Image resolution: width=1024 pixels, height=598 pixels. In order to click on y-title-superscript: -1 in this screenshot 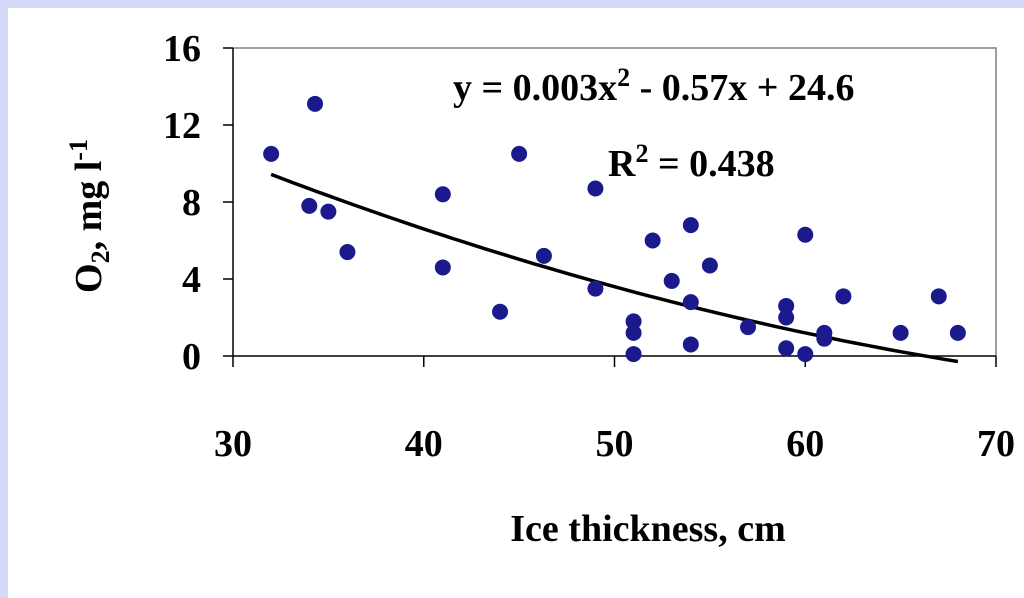, I will do `click(78, 150)`.